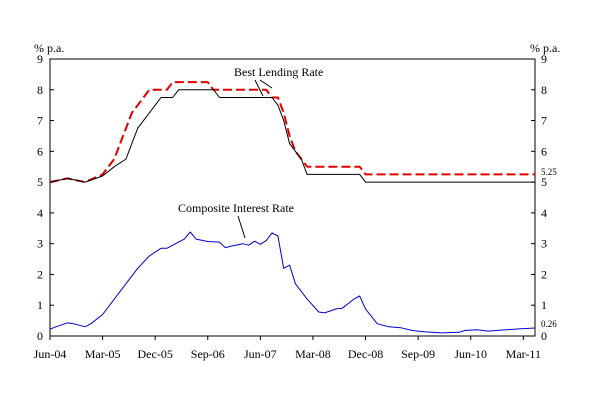 The height and width of the screenshot is (400, 600). What do you see at coordinates (544, 244) in the screenshot?
I see `y-tick-label-right: 3` at bounding box center [544, 244].